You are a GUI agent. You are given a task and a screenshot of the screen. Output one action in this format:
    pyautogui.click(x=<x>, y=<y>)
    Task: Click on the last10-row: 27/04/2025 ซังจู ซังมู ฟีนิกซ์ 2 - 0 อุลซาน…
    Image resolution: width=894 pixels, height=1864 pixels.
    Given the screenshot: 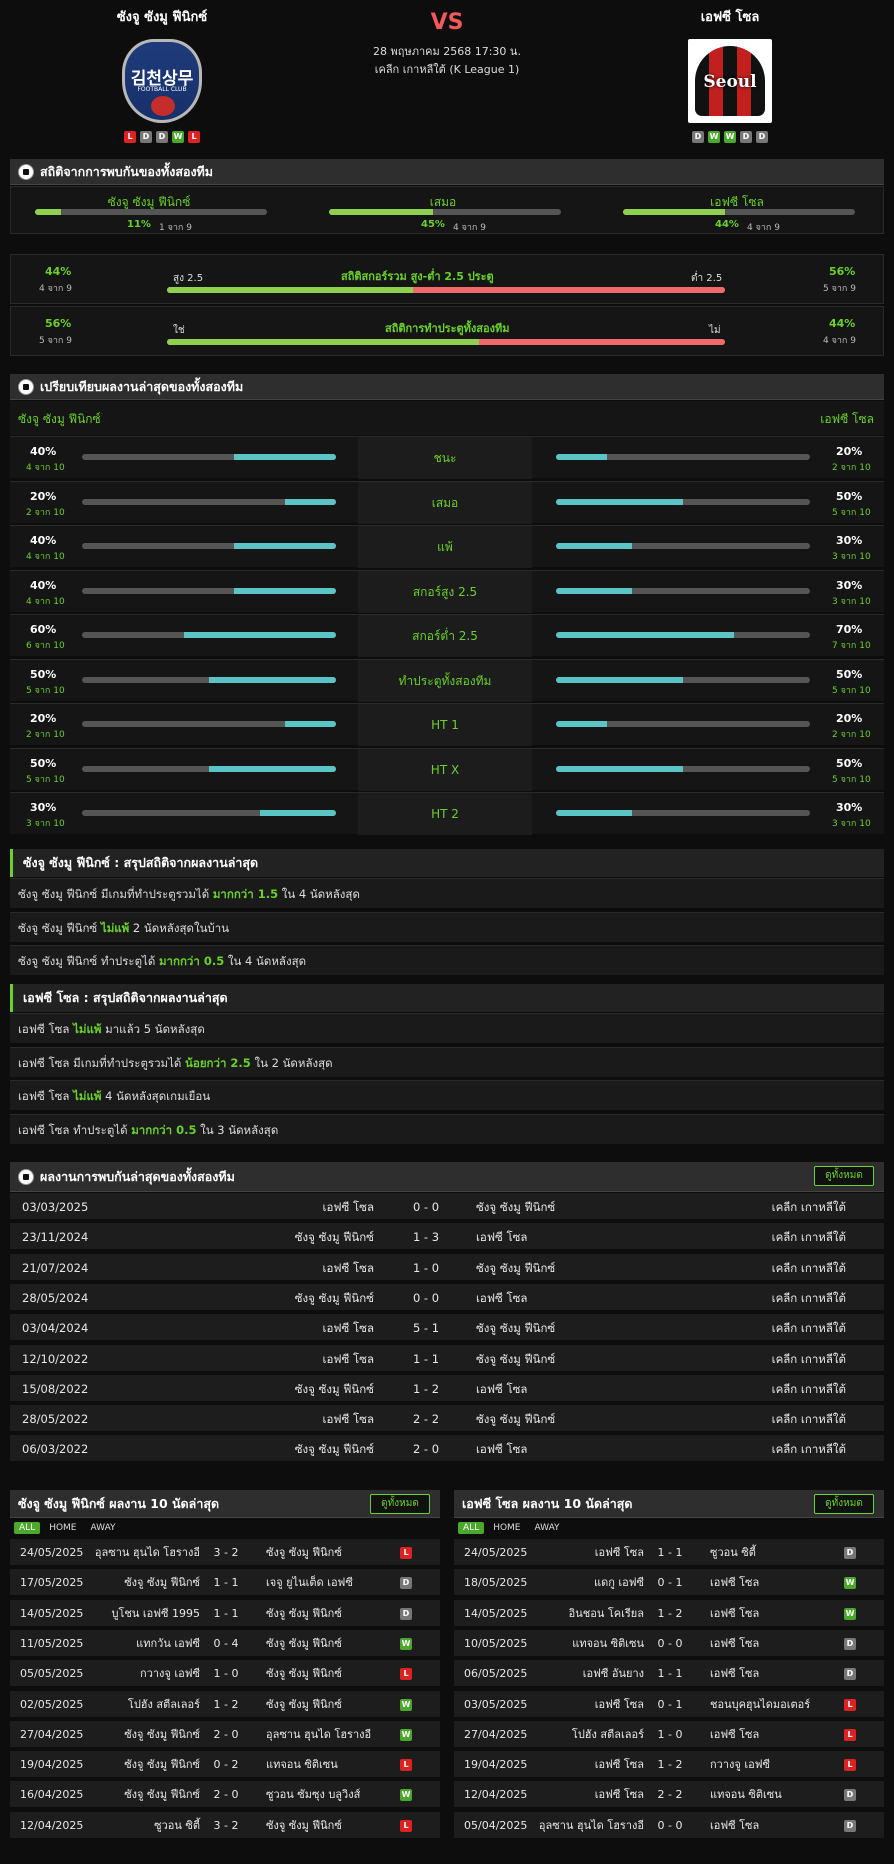 What is the action you would take?
    pyautogui.click(x=225, y=1734)
    